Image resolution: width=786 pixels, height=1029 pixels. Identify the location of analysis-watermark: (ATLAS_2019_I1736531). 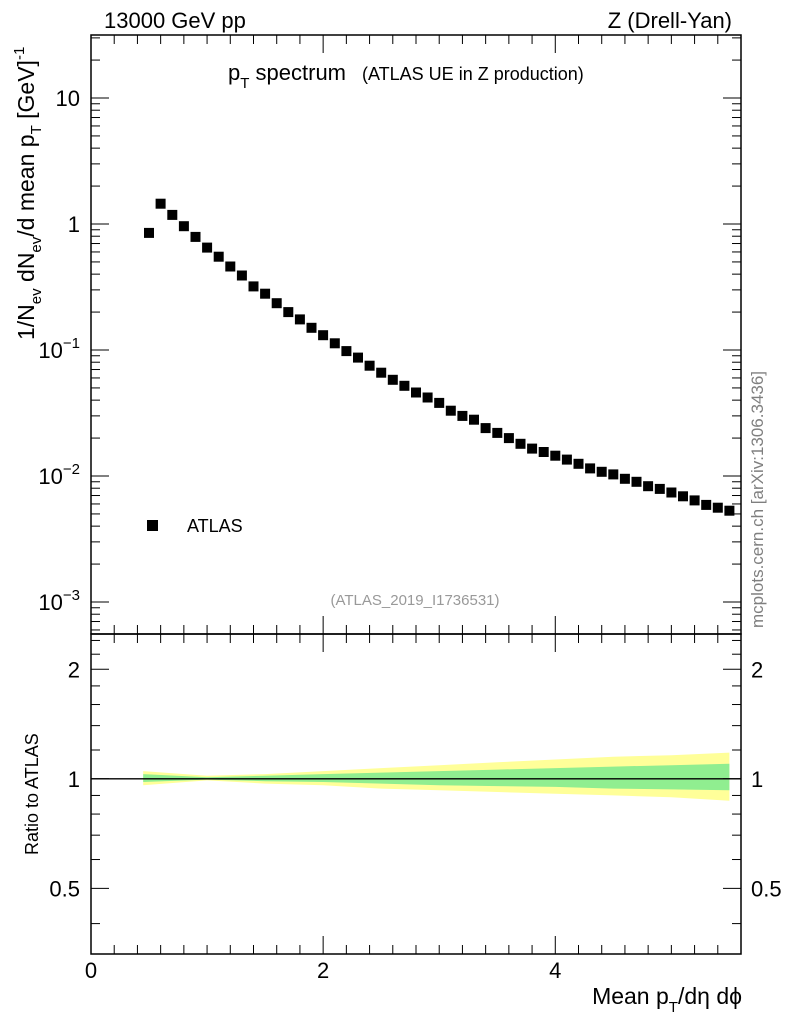
(414, 600).